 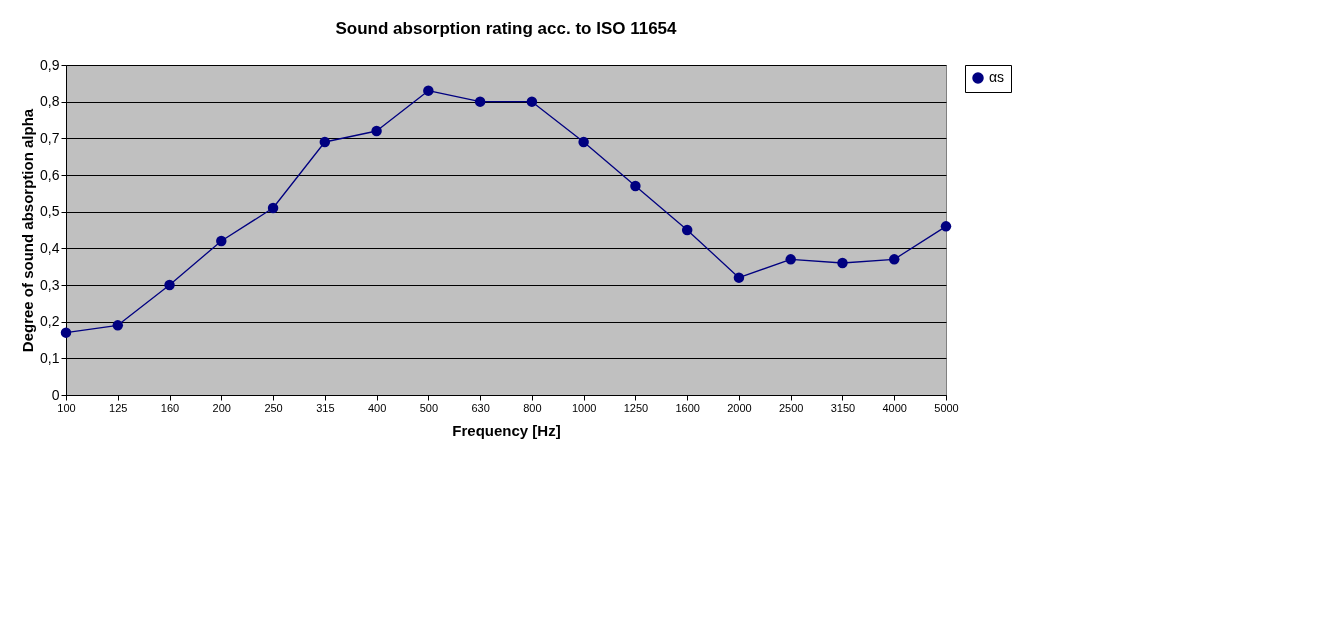 I want to click on x-tick-label: 100, so click(x=66, y=407).